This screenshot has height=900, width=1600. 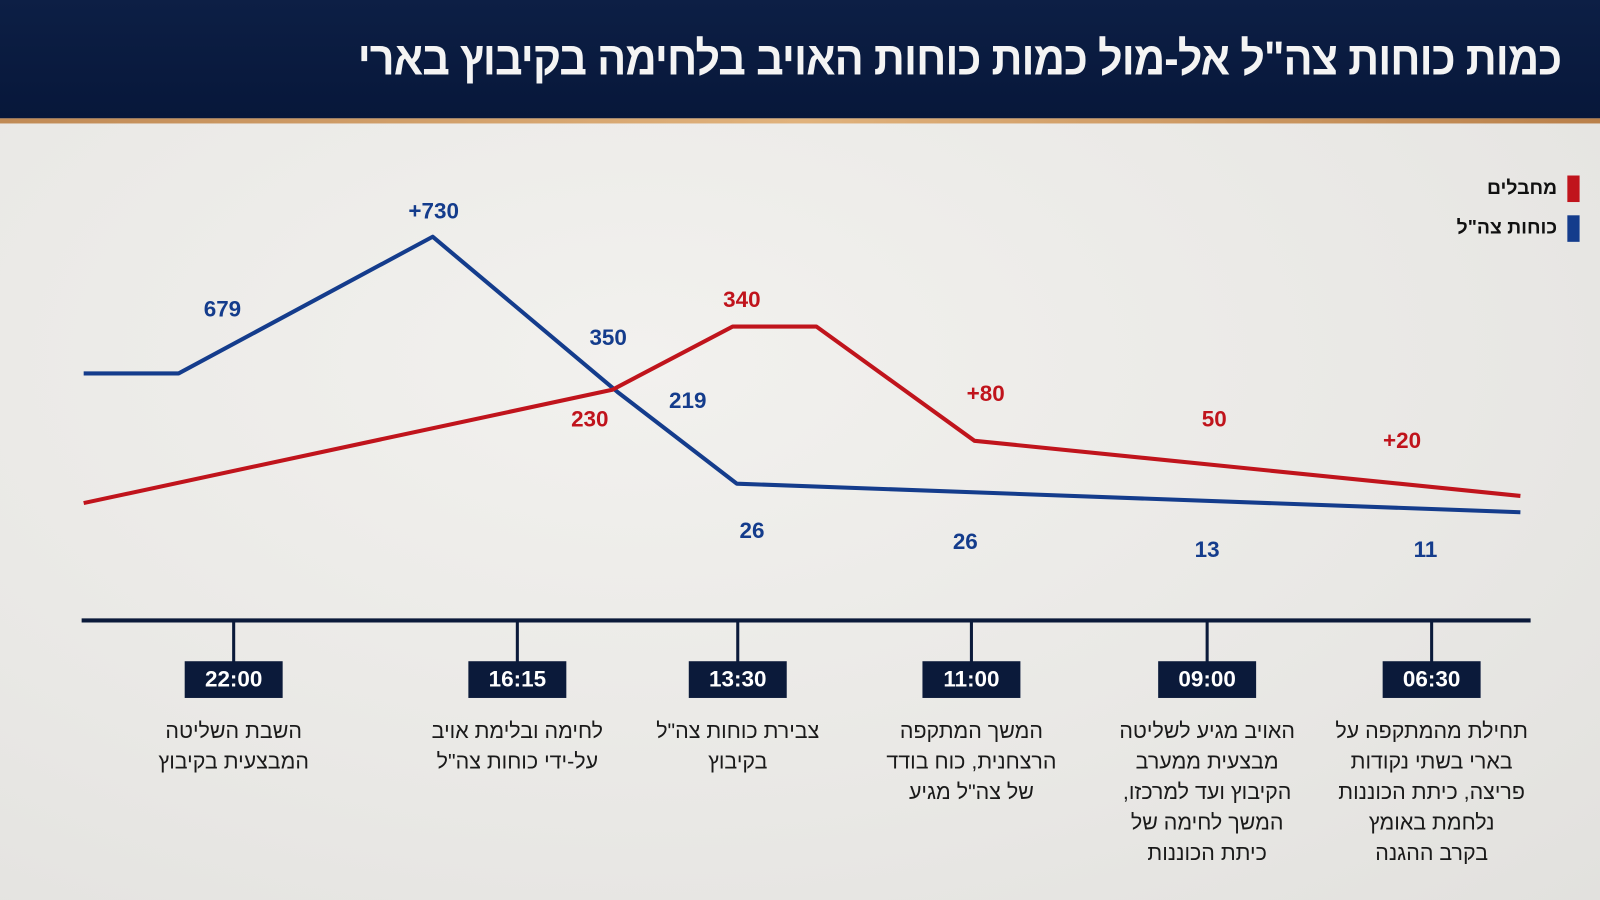 I want to click on legend-item-terrorists: מחבלים, so click(x=1533, y=189).